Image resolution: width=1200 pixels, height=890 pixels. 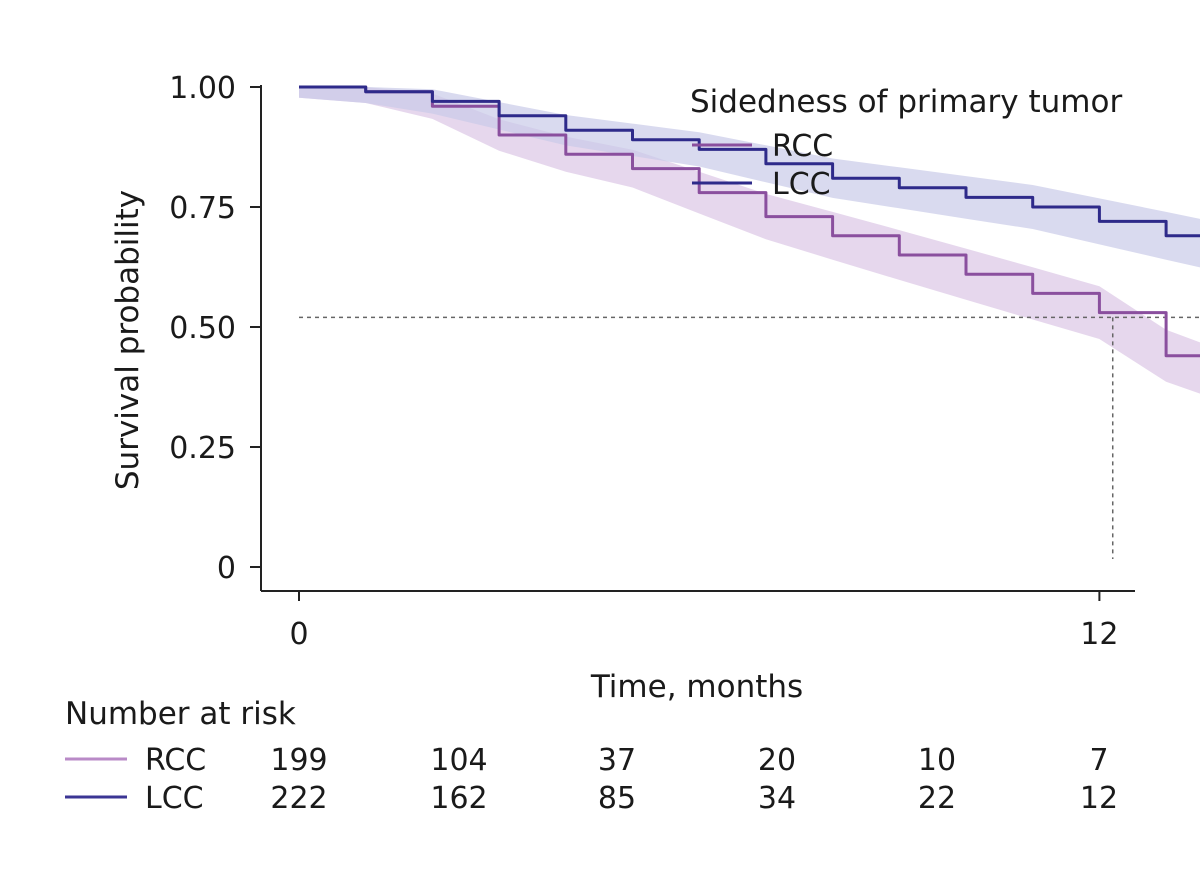 What do you see at coordinates (226, 568) in the screenshot?
I see `y-tick-label: 0` at bounding box center [226, 568].